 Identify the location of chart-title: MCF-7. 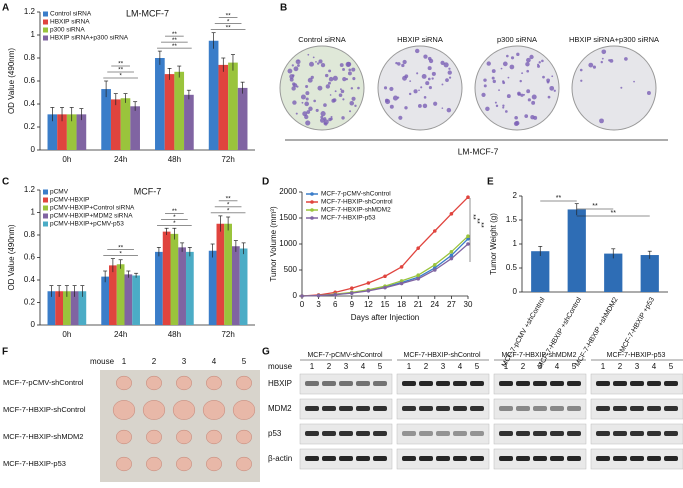
(148, 191).